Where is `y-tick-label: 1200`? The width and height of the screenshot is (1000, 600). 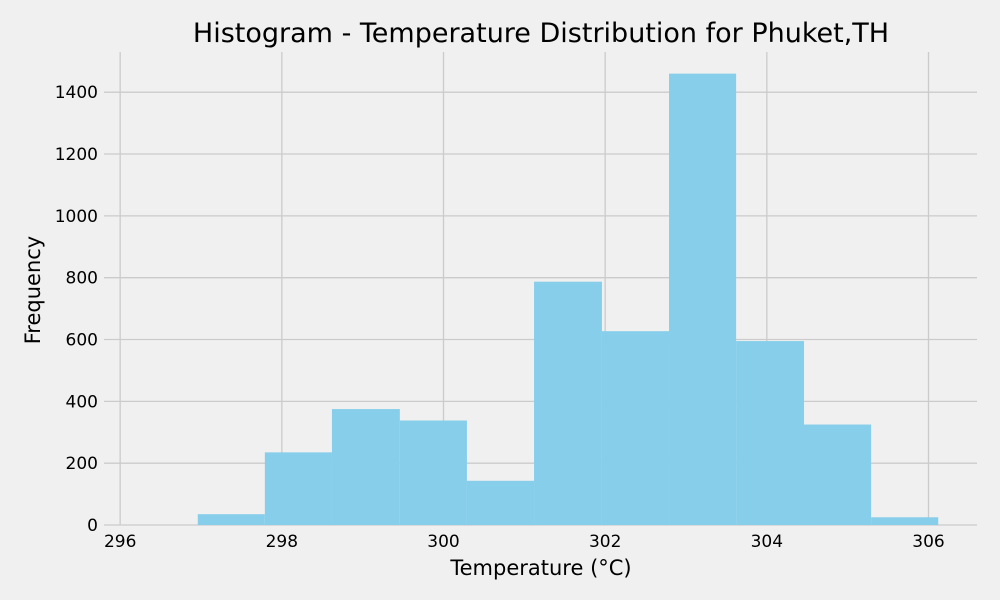
y-tick-label: 1200 is located at coordinates (76, 155).